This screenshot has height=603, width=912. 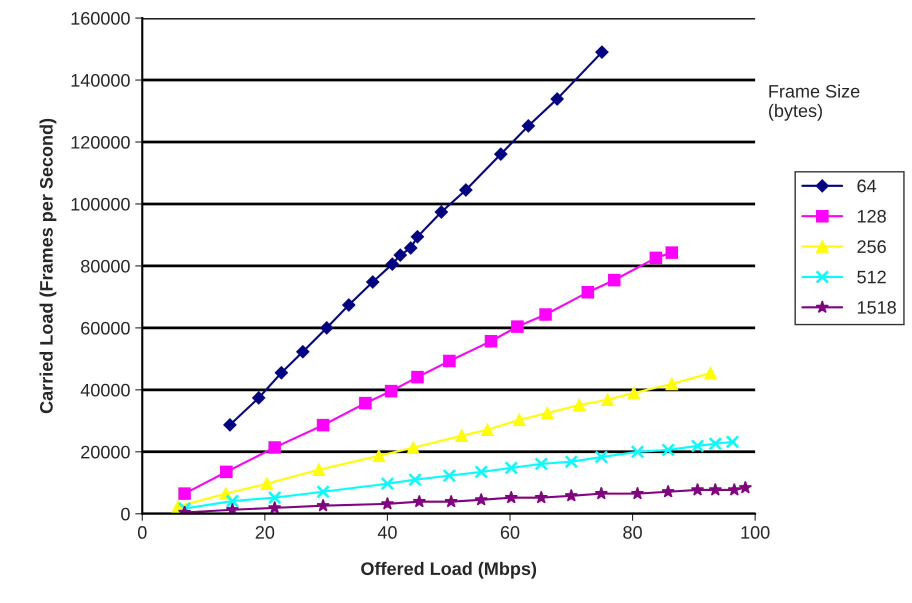 What do you see at coordinates (814, 102) in the screenshot?
I see `legend-title: Frame Size (bytes)` at bounding box center [814, 102].